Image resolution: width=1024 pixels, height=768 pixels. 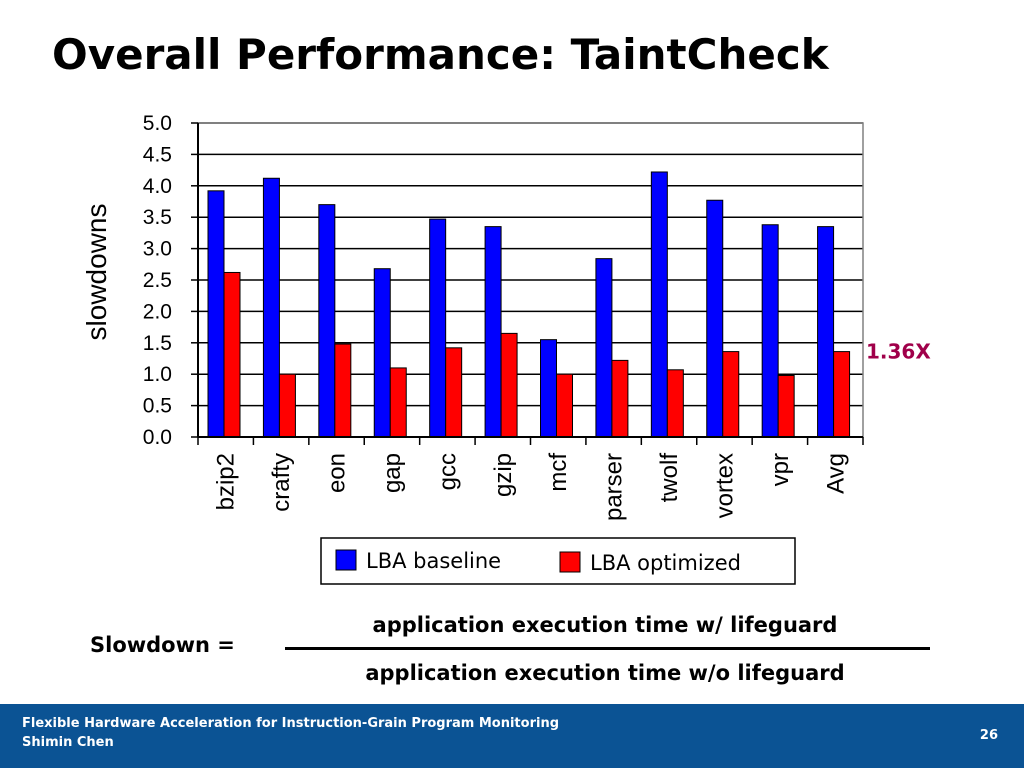 What do you see at coordinates (271, 307) in the screenshot?
I see `bar-baseline-crafty` at bounding box center [271, 307].